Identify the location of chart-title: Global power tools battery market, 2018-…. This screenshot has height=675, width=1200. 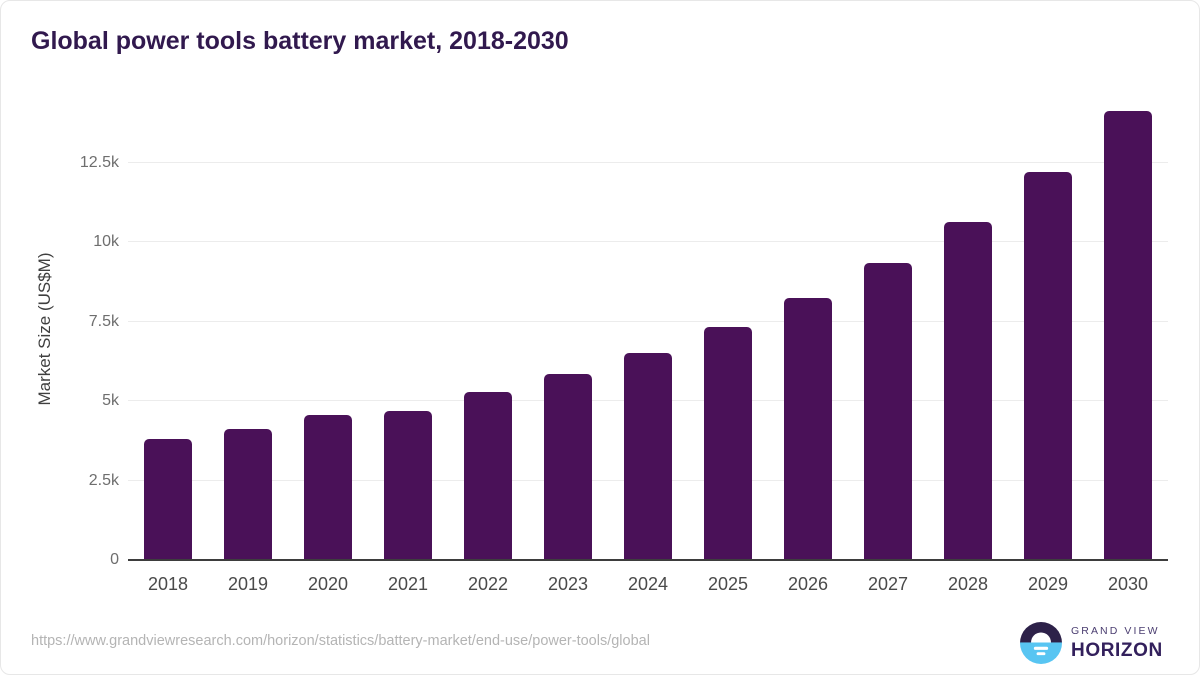
(300, 41).